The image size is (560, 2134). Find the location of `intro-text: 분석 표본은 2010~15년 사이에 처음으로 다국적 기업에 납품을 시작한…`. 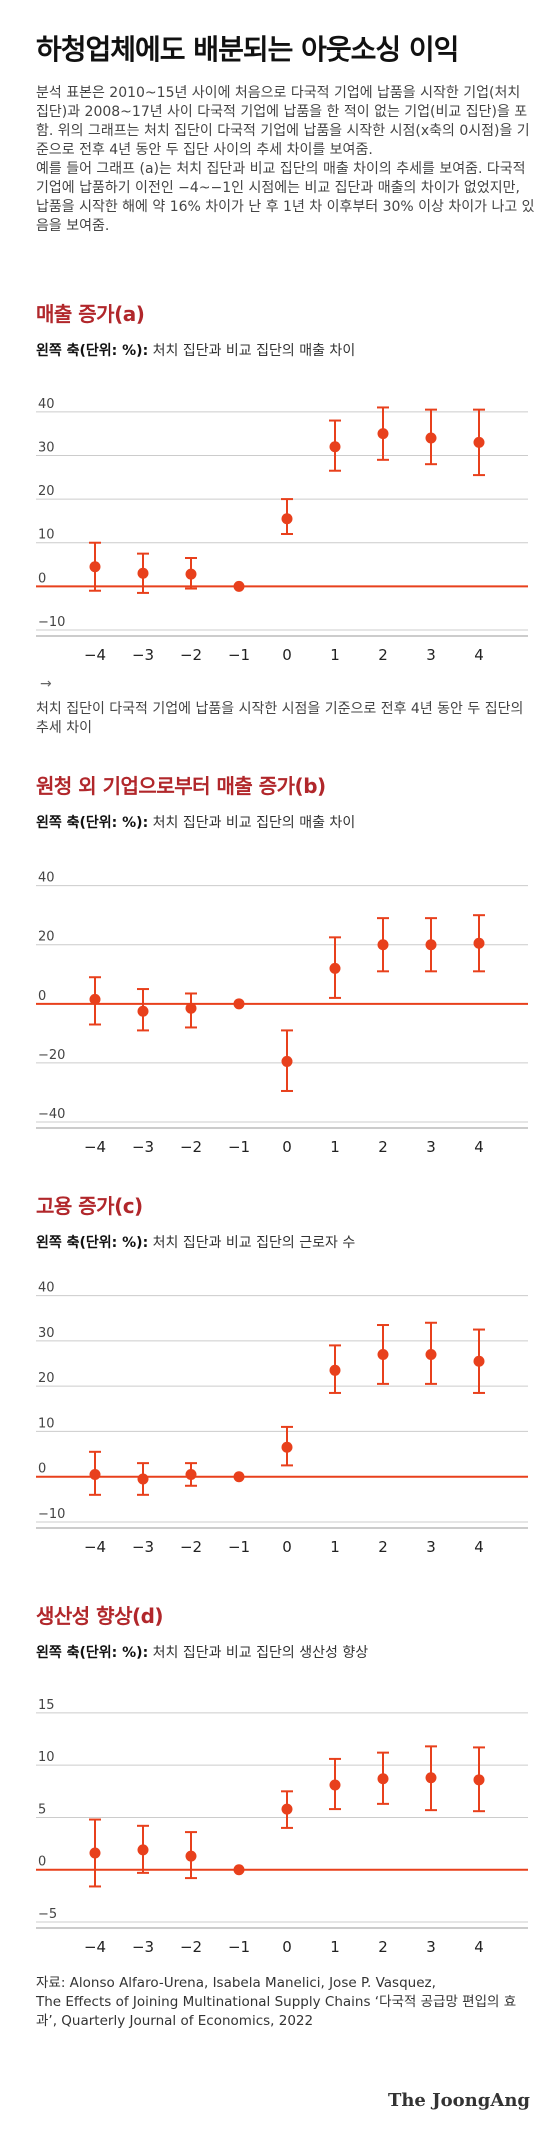

intro-text: 분석 표본은 2010~15년 사이에 처음으로 다국적 기업에 납품을 시작한… is located at coordinates (286, 160).